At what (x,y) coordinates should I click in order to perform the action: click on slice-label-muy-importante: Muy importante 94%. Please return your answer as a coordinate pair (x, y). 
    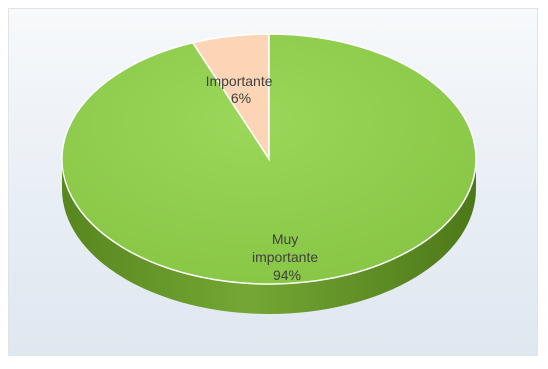
    Looking at the image, I should click on (287, 257).